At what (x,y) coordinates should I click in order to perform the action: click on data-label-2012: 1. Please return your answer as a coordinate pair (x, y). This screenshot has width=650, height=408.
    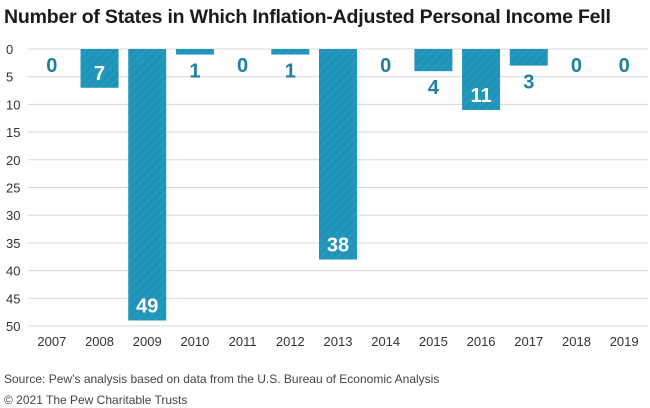
    Looking at the image, I should click on (290, 72).